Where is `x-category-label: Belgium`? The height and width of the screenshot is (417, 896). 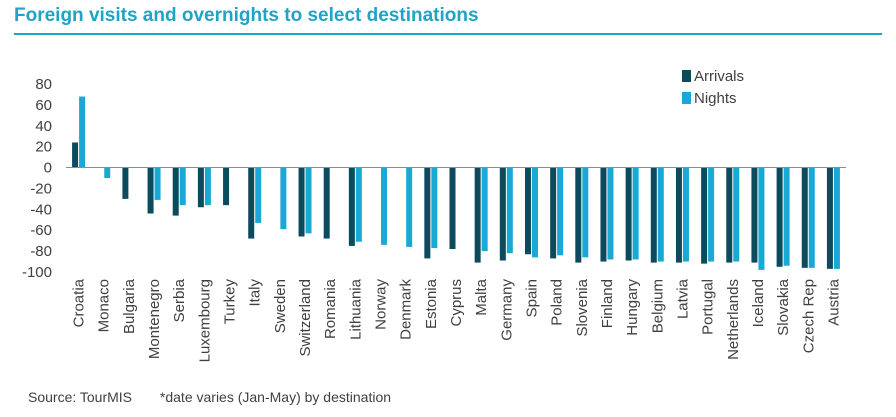
x-category-label: Belgium is located at coordinates (657, 306).